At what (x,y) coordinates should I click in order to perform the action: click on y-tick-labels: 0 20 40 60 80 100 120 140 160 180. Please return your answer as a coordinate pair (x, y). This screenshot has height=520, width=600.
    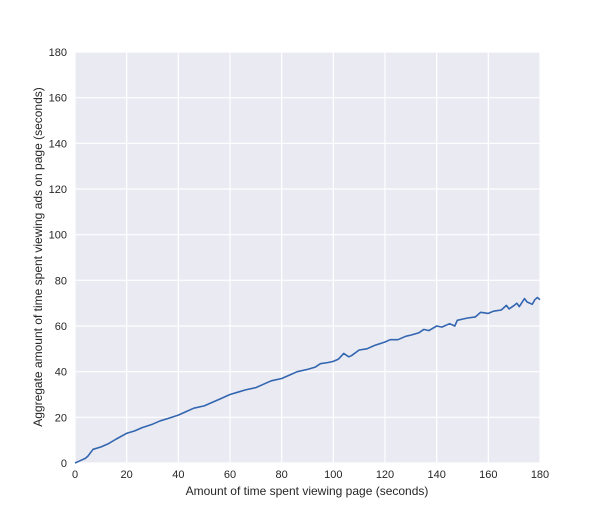
    Looking at the image, I should click on (58, 258).